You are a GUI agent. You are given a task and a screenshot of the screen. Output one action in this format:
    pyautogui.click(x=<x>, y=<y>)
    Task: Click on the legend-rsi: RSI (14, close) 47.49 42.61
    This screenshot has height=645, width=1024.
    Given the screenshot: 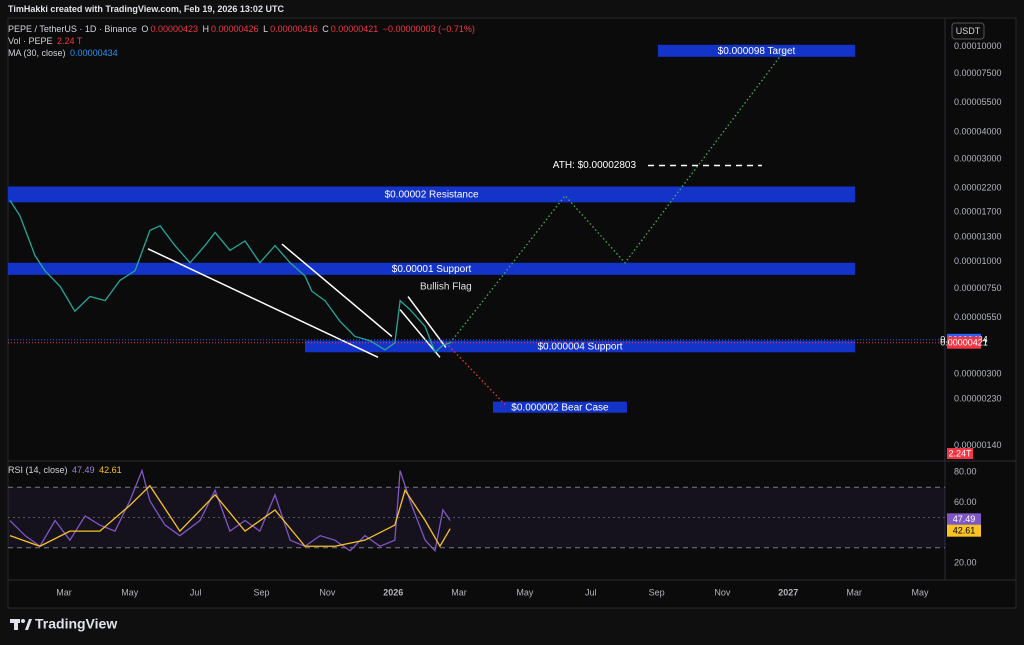 What is the action you would take?
    pyautogui.click(x=66, y=470)
    